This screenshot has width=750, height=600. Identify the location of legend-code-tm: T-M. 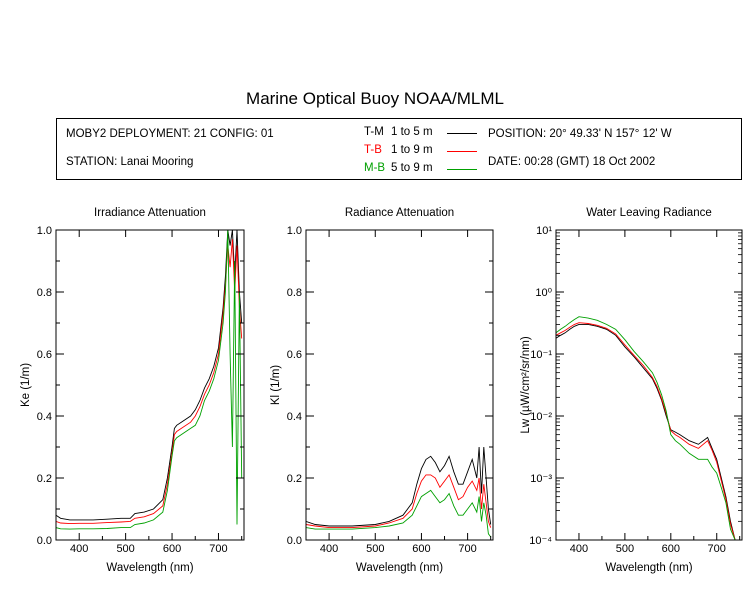
(374, 132).